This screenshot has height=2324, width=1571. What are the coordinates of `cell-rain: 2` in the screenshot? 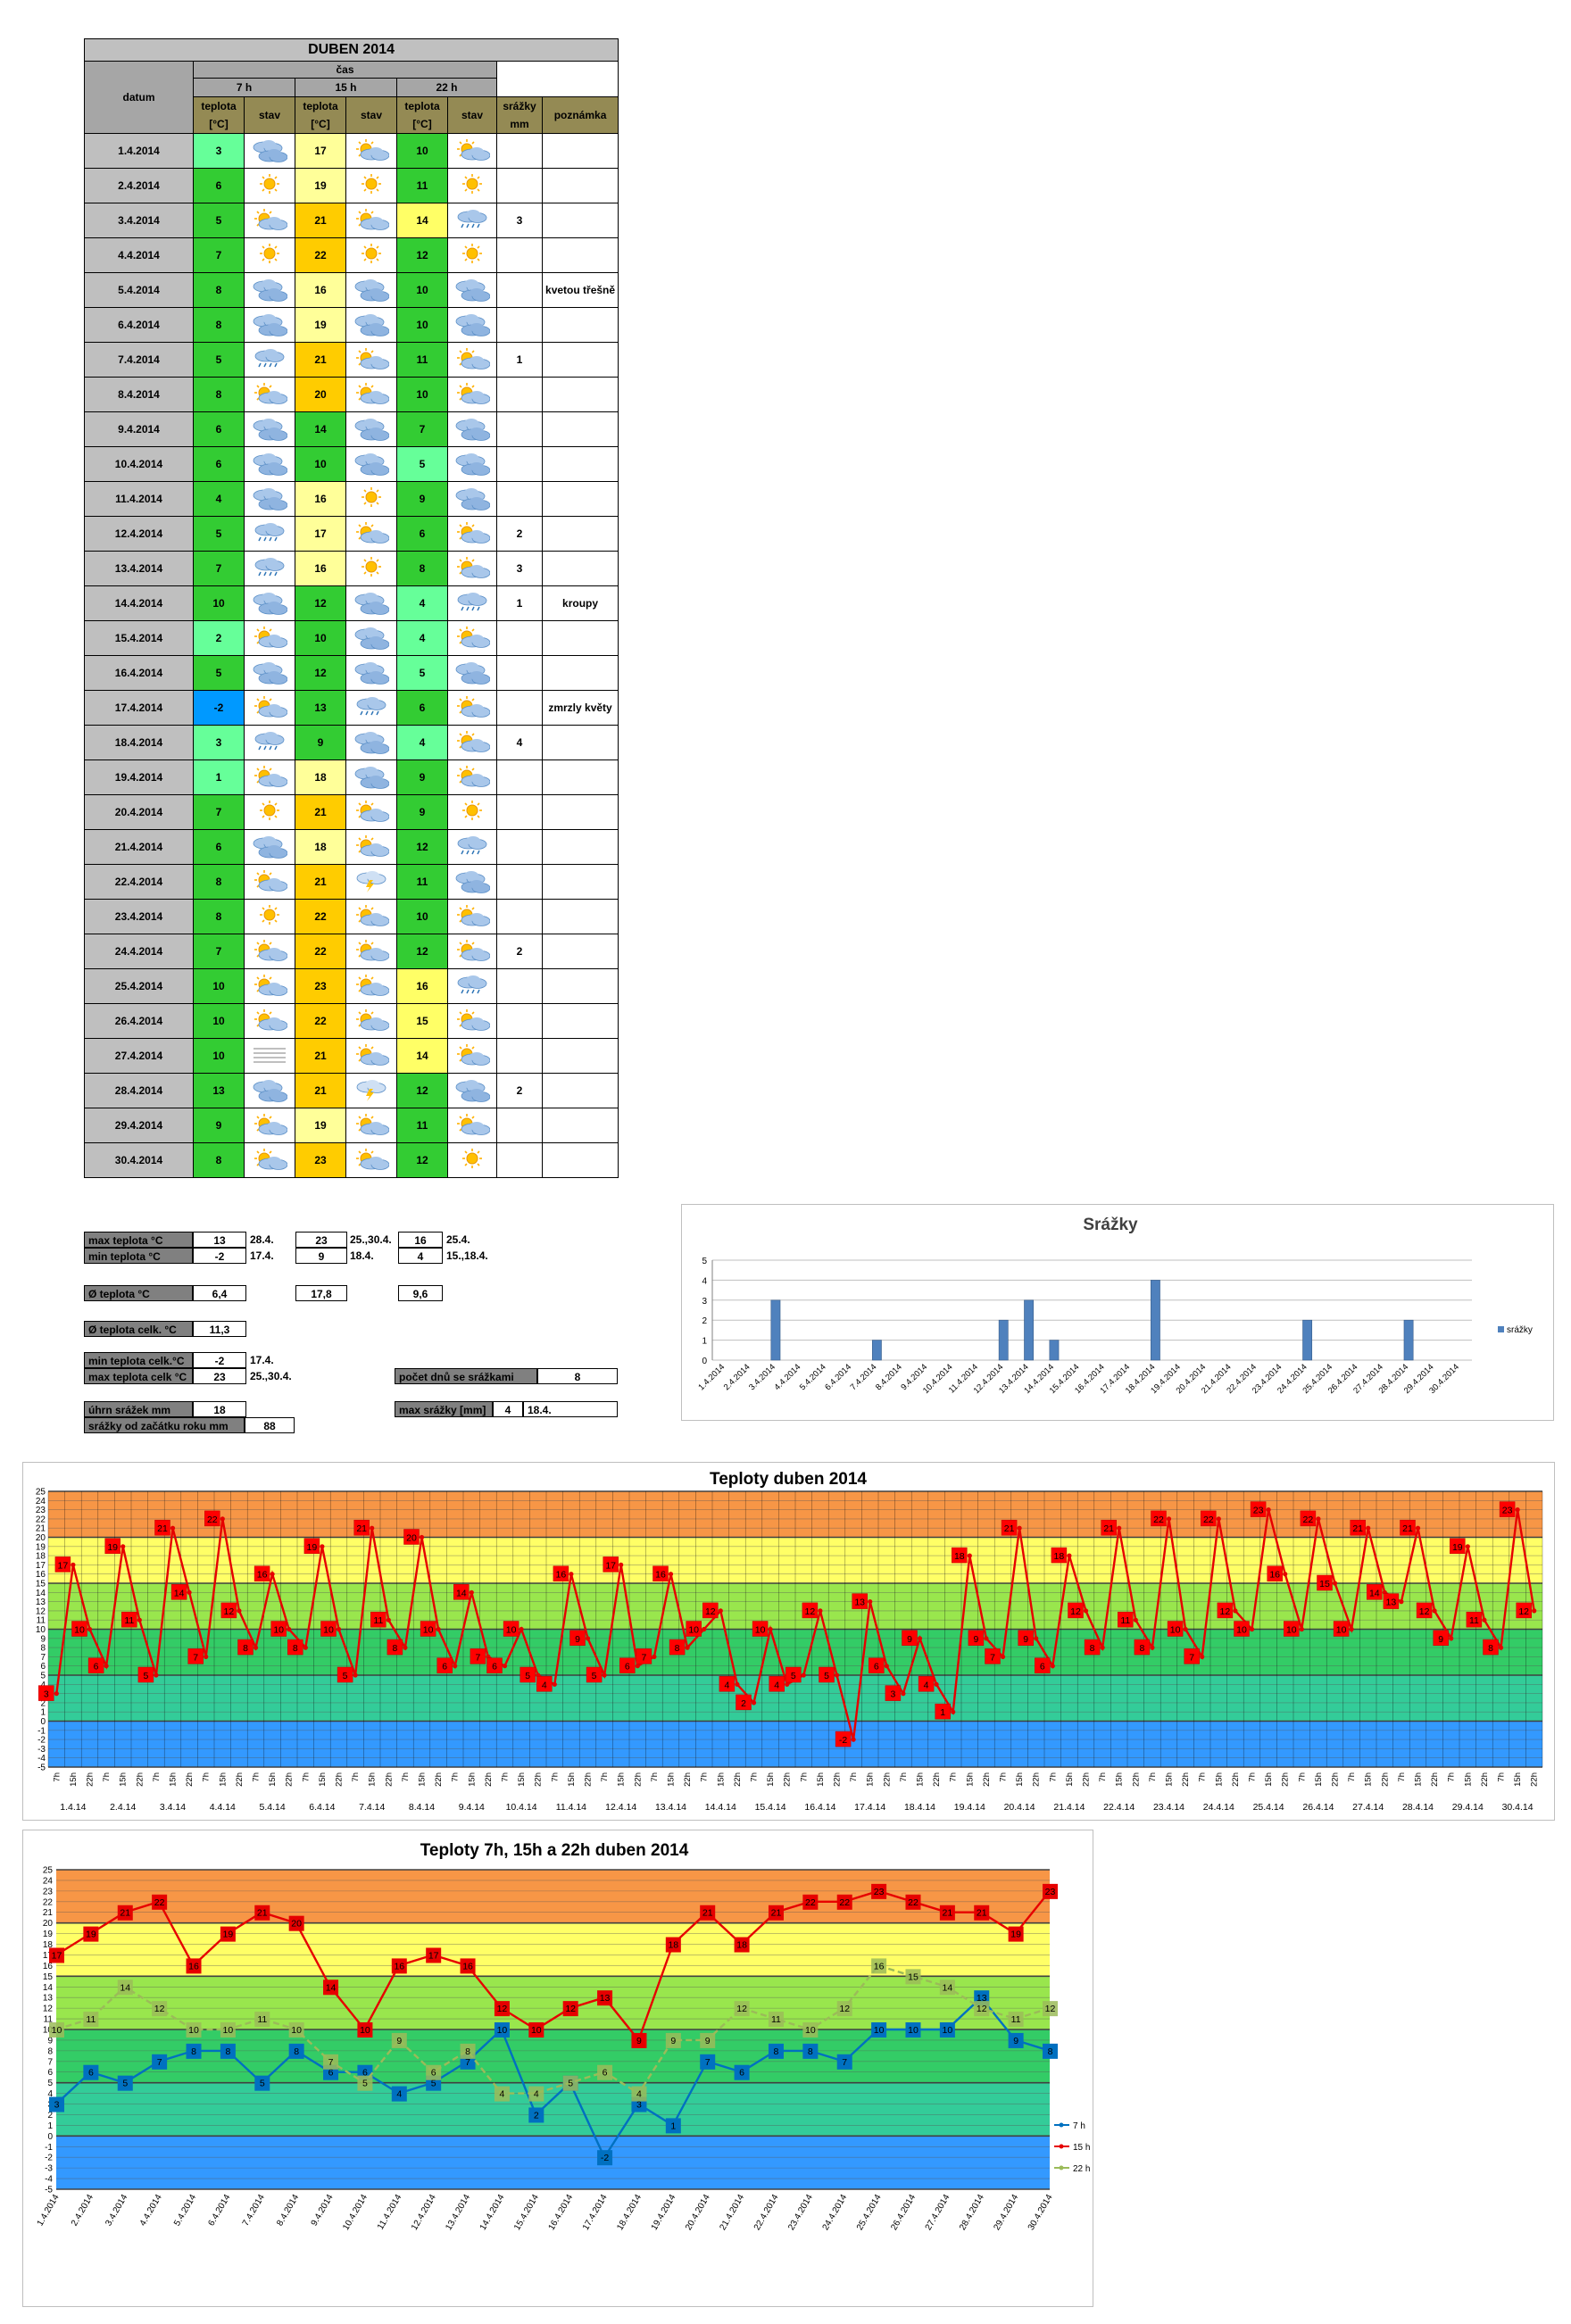 It's located at (519, 951).